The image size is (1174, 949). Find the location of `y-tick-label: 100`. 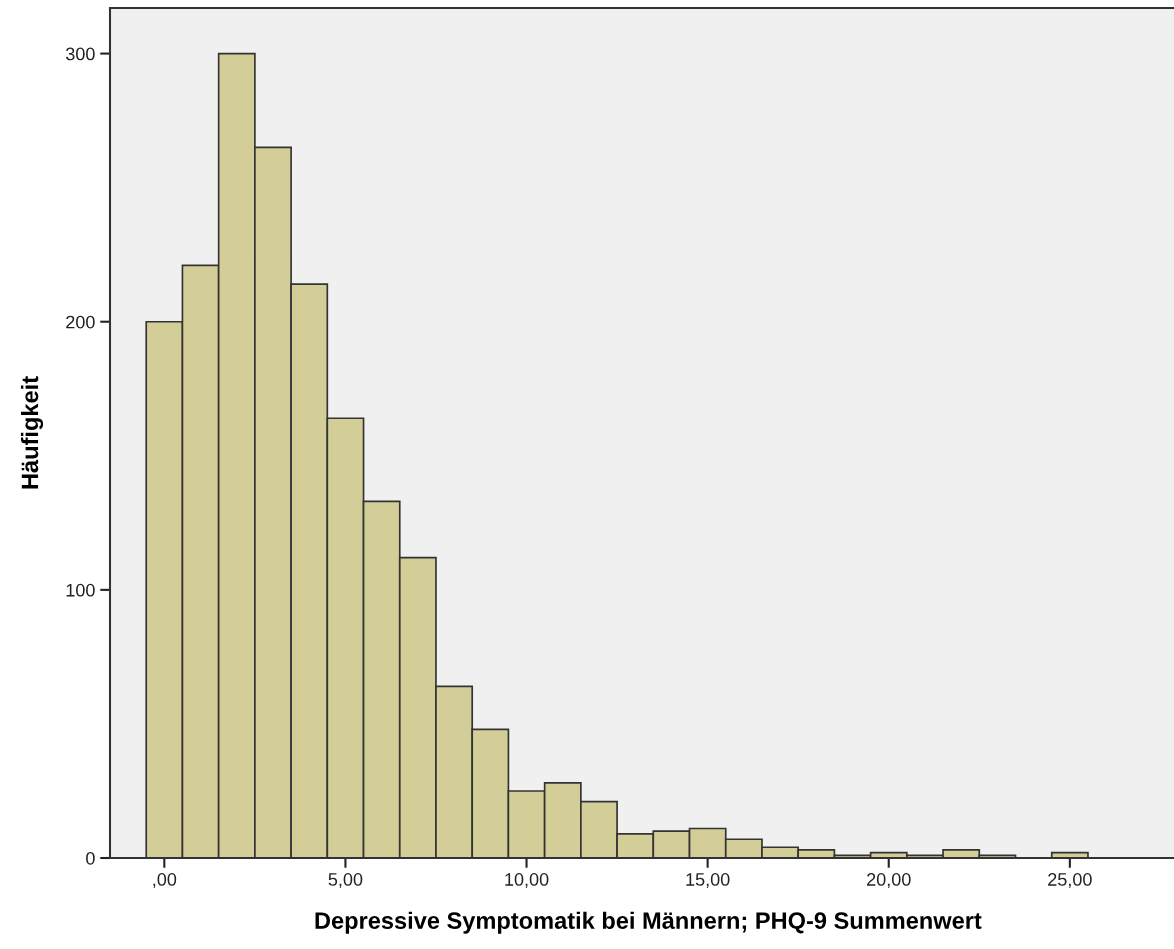

y-tick-label: 100 is located at coordinates (80, 590).